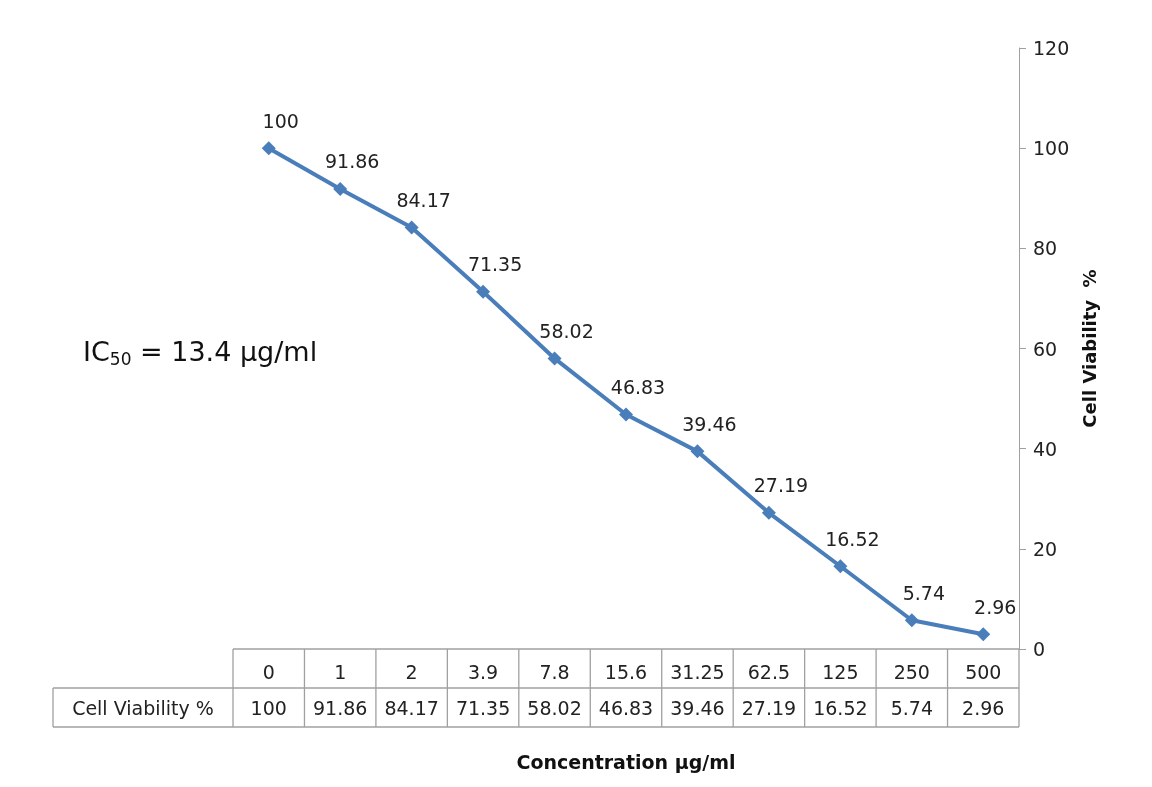 Image resolution: width=1152 pixels, height=787 pixels. What do you see at coordinates (697, 707) in the screenshot?
I see `data-label: 39.46` at bounding box center [697, 707].